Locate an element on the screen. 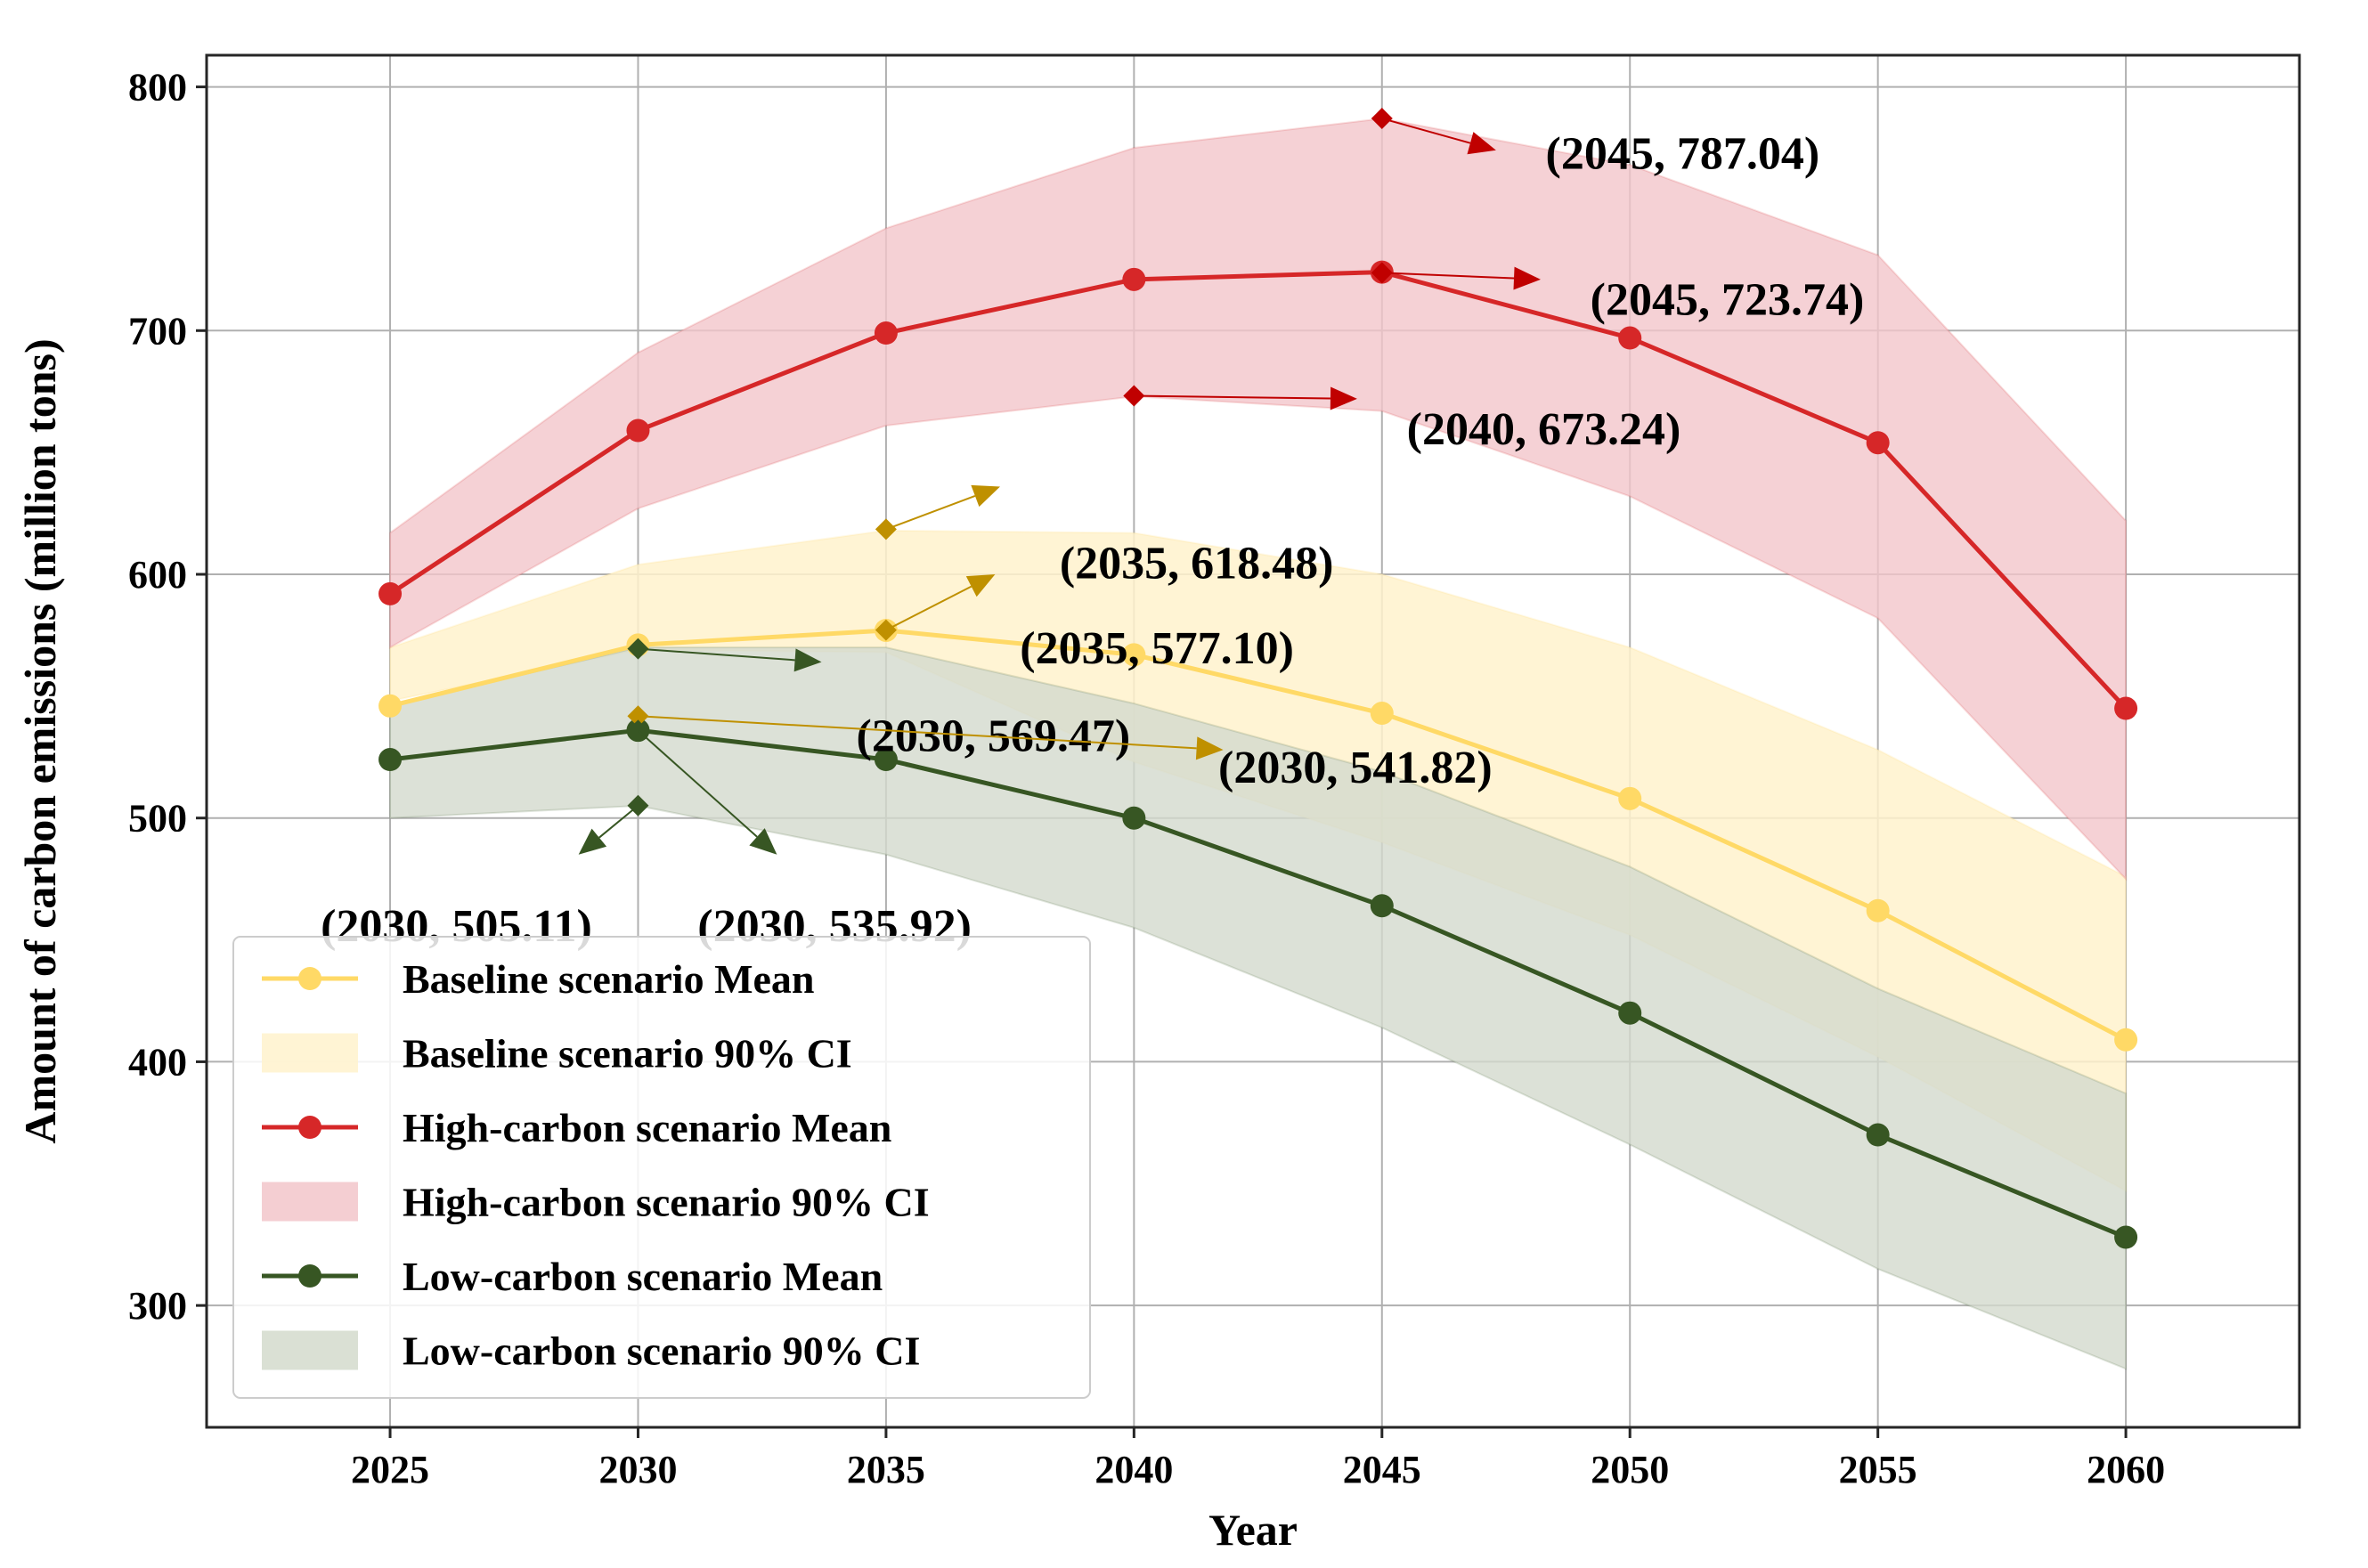  x-tick-label: 2040 is located at coordinates (1134, 1469).